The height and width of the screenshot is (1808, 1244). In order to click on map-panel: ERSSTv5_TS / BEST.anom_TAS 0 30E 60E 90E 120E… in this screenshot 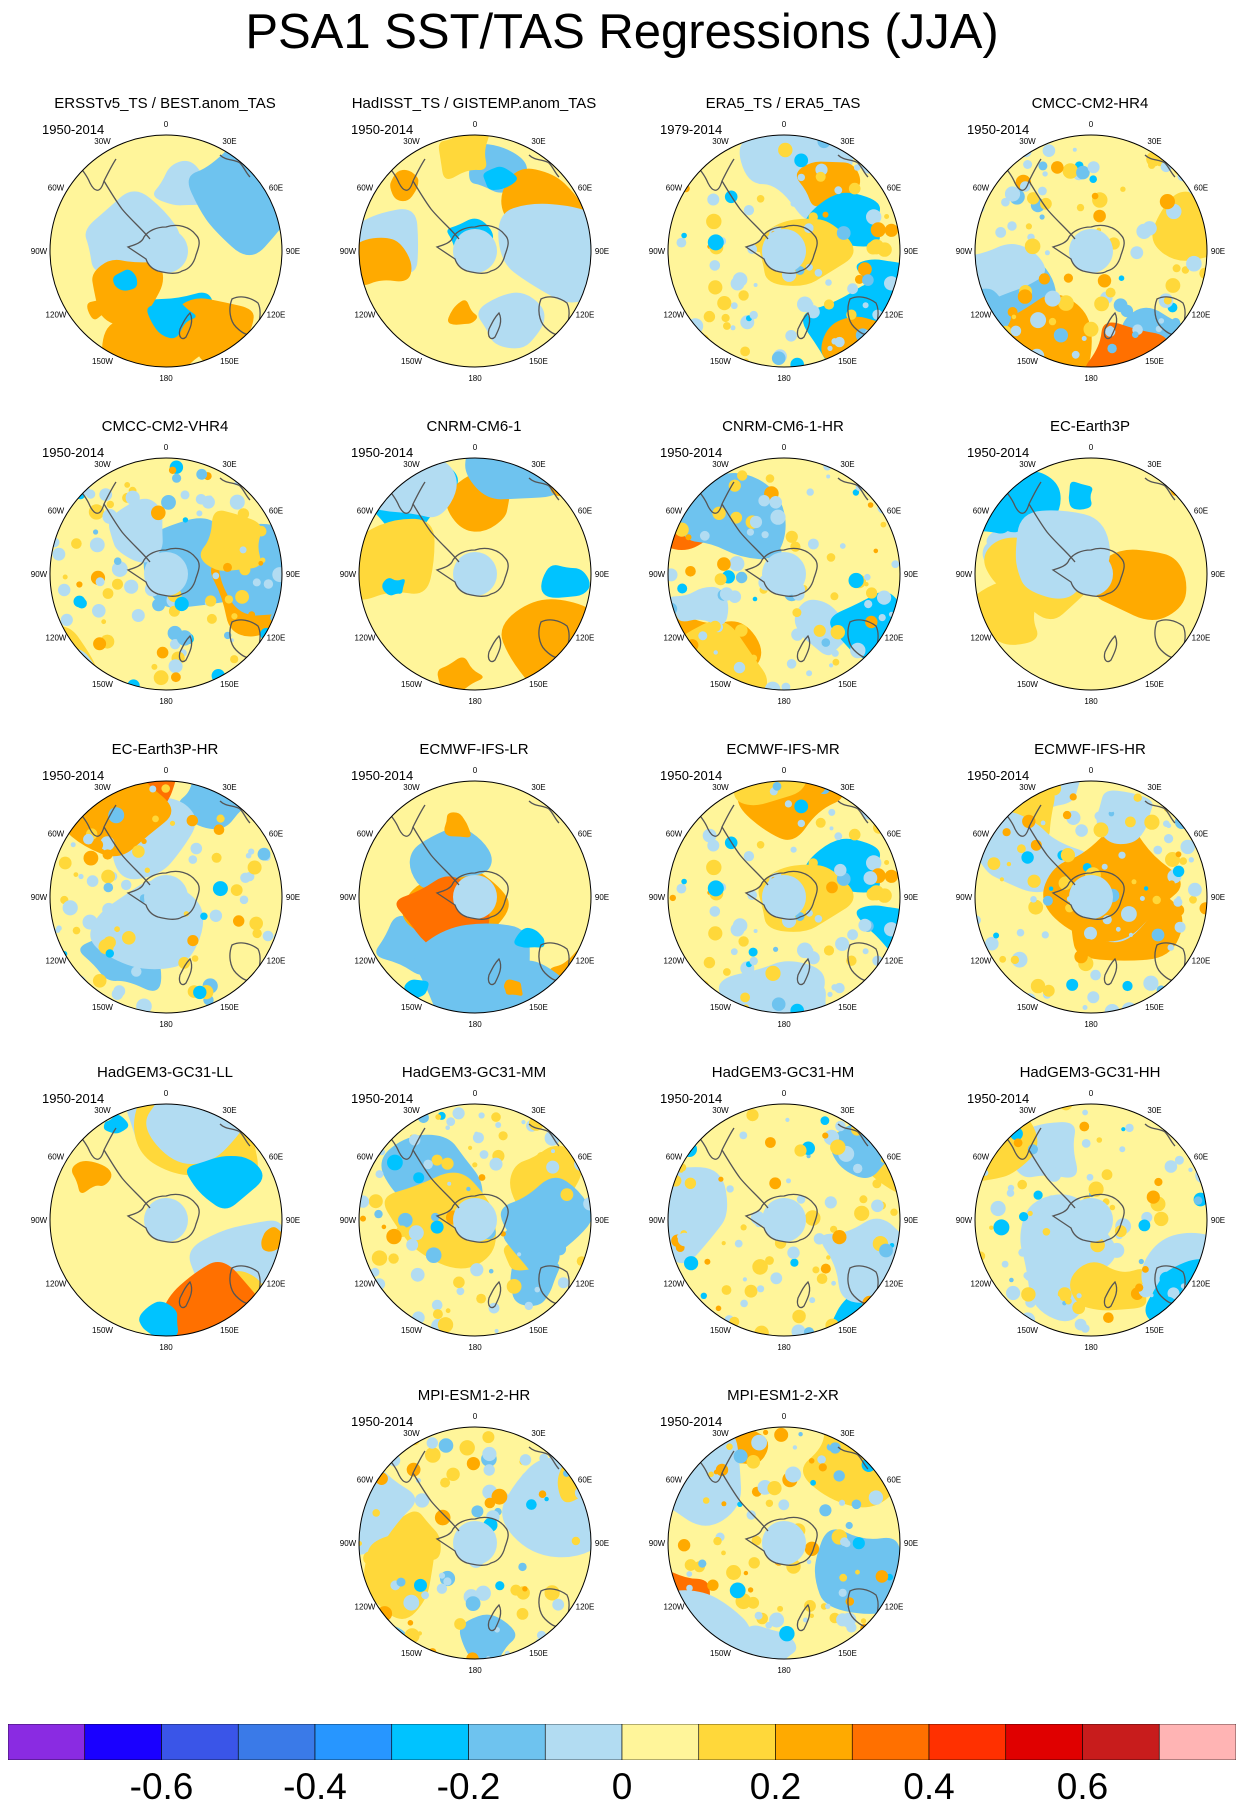, I will do `click(165, 255)`.